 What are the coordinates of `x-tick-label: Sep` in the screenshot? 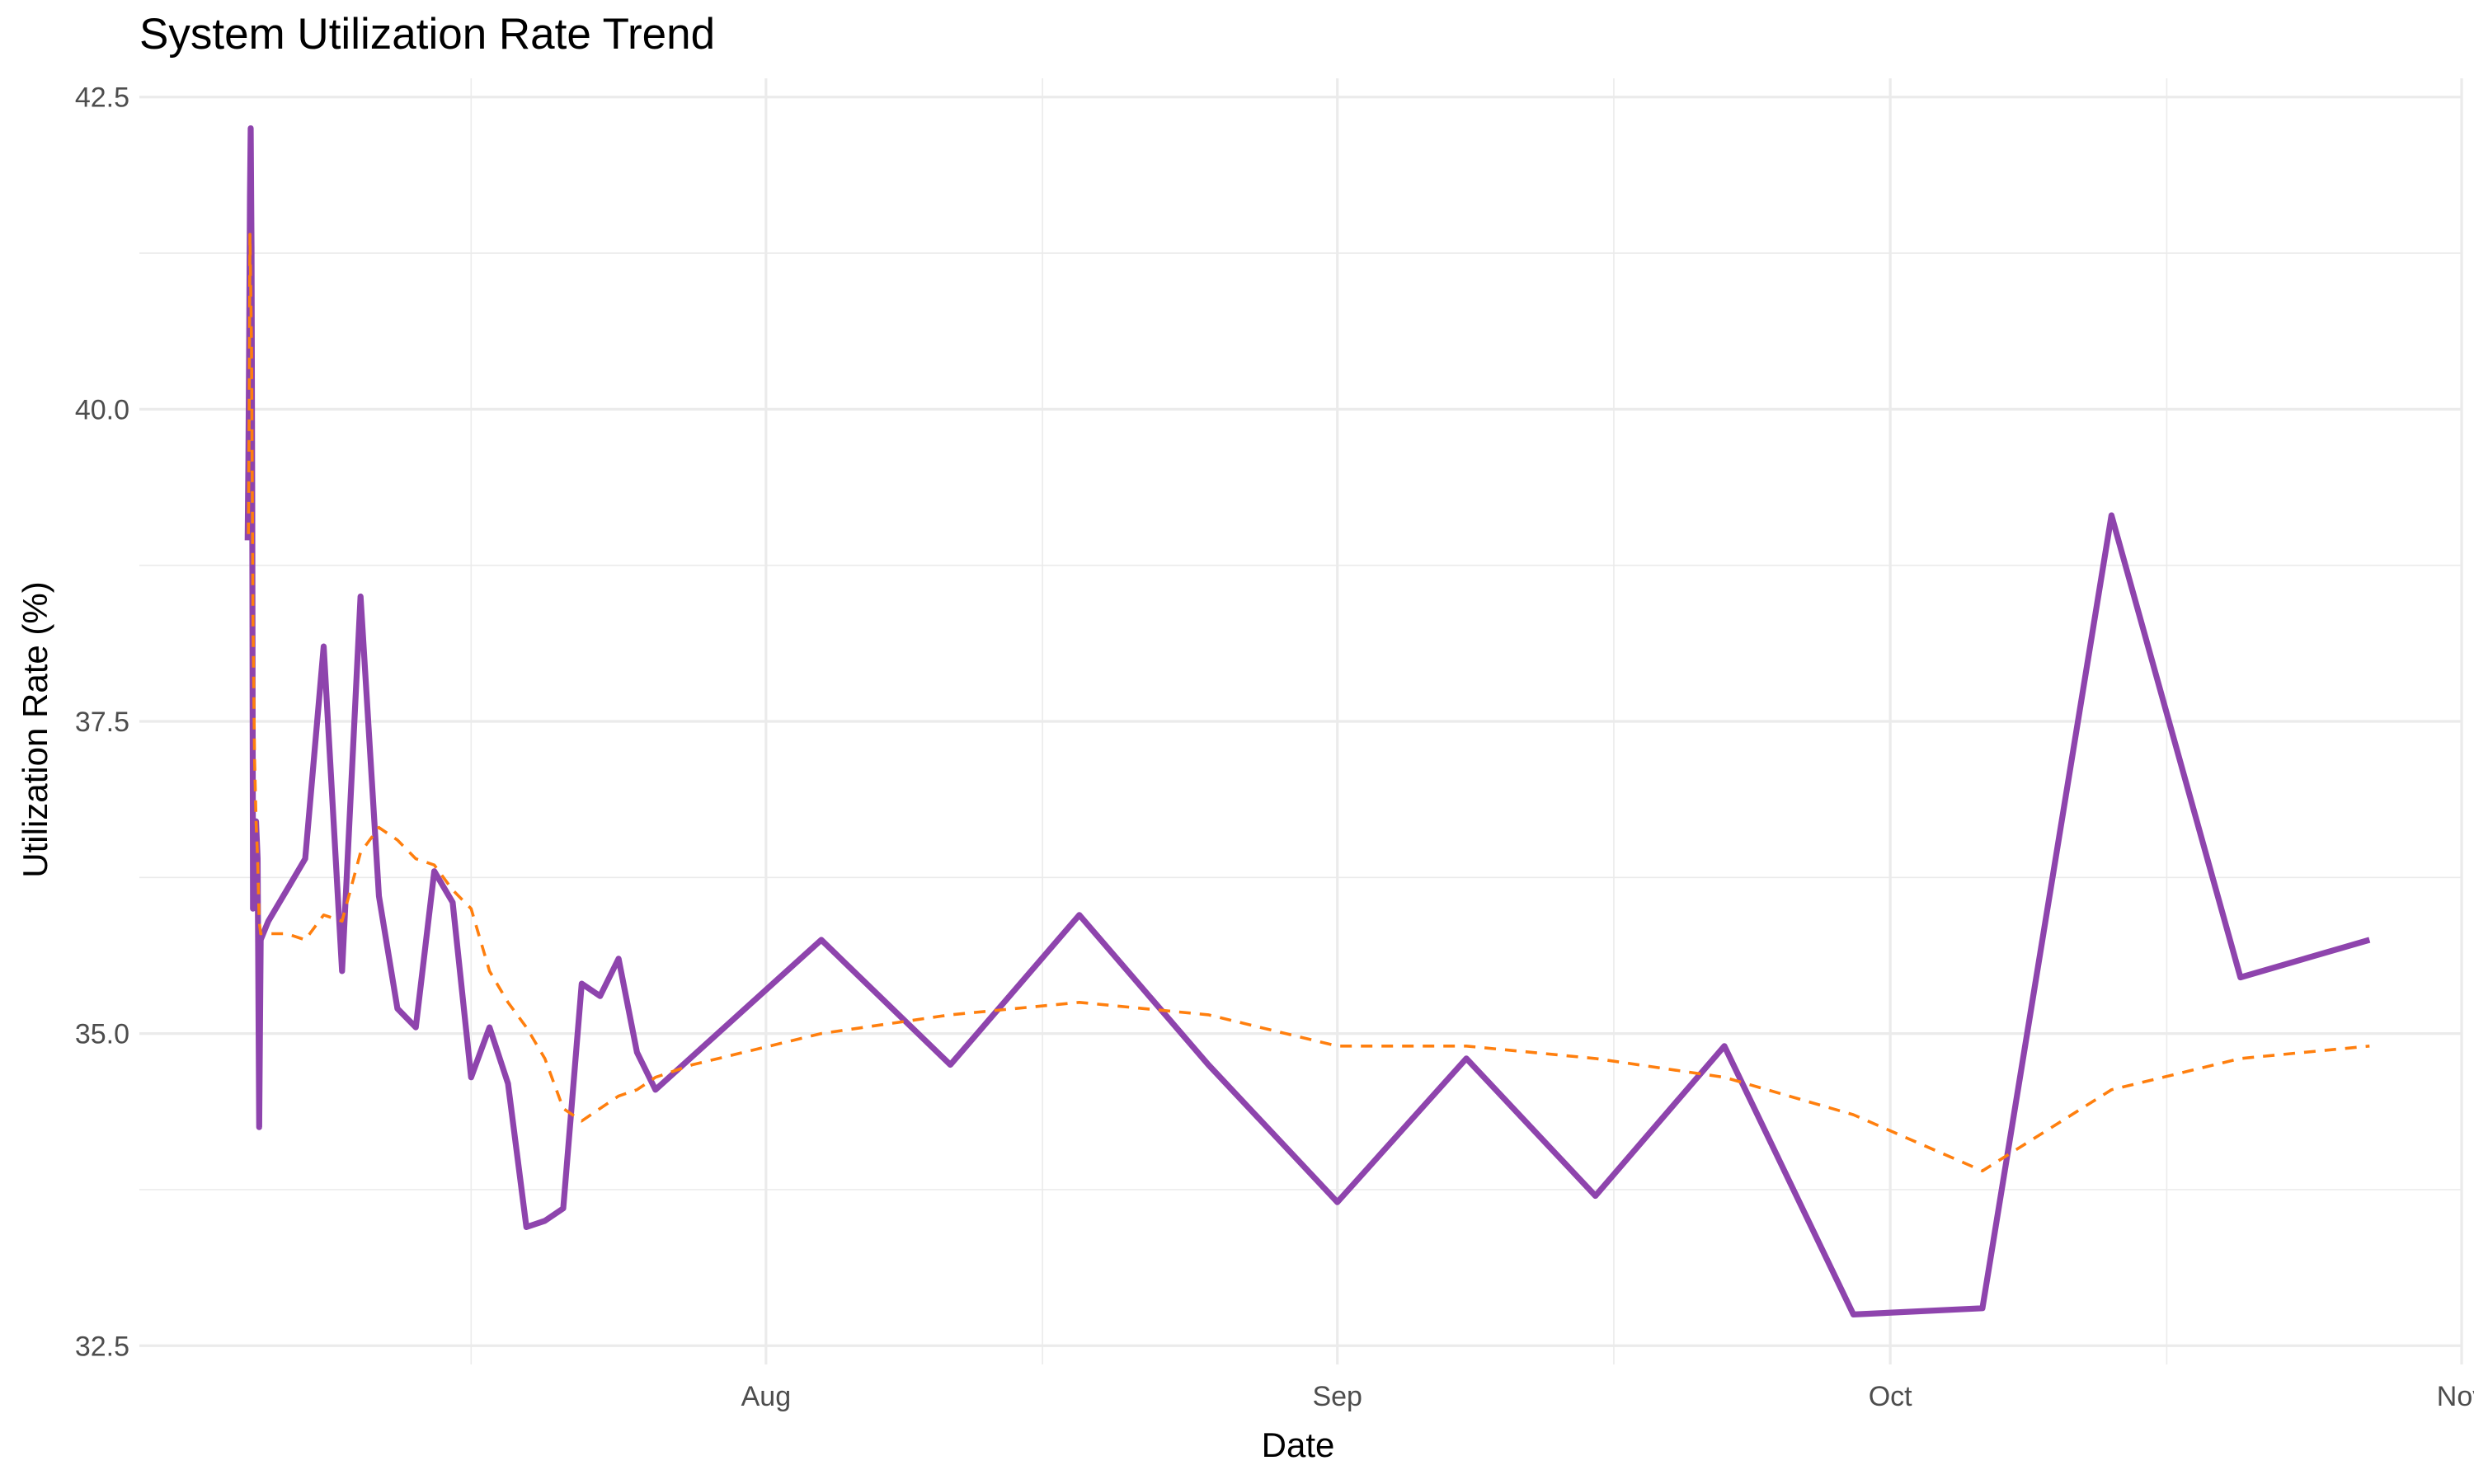 It's located at (1337, 1396).